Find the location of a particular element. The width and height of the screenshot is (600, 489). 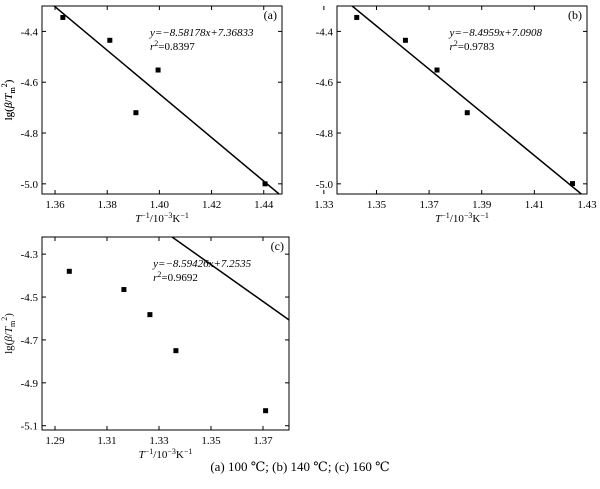

y-tick-label: -4.5 is located at coordinates (30, 298).